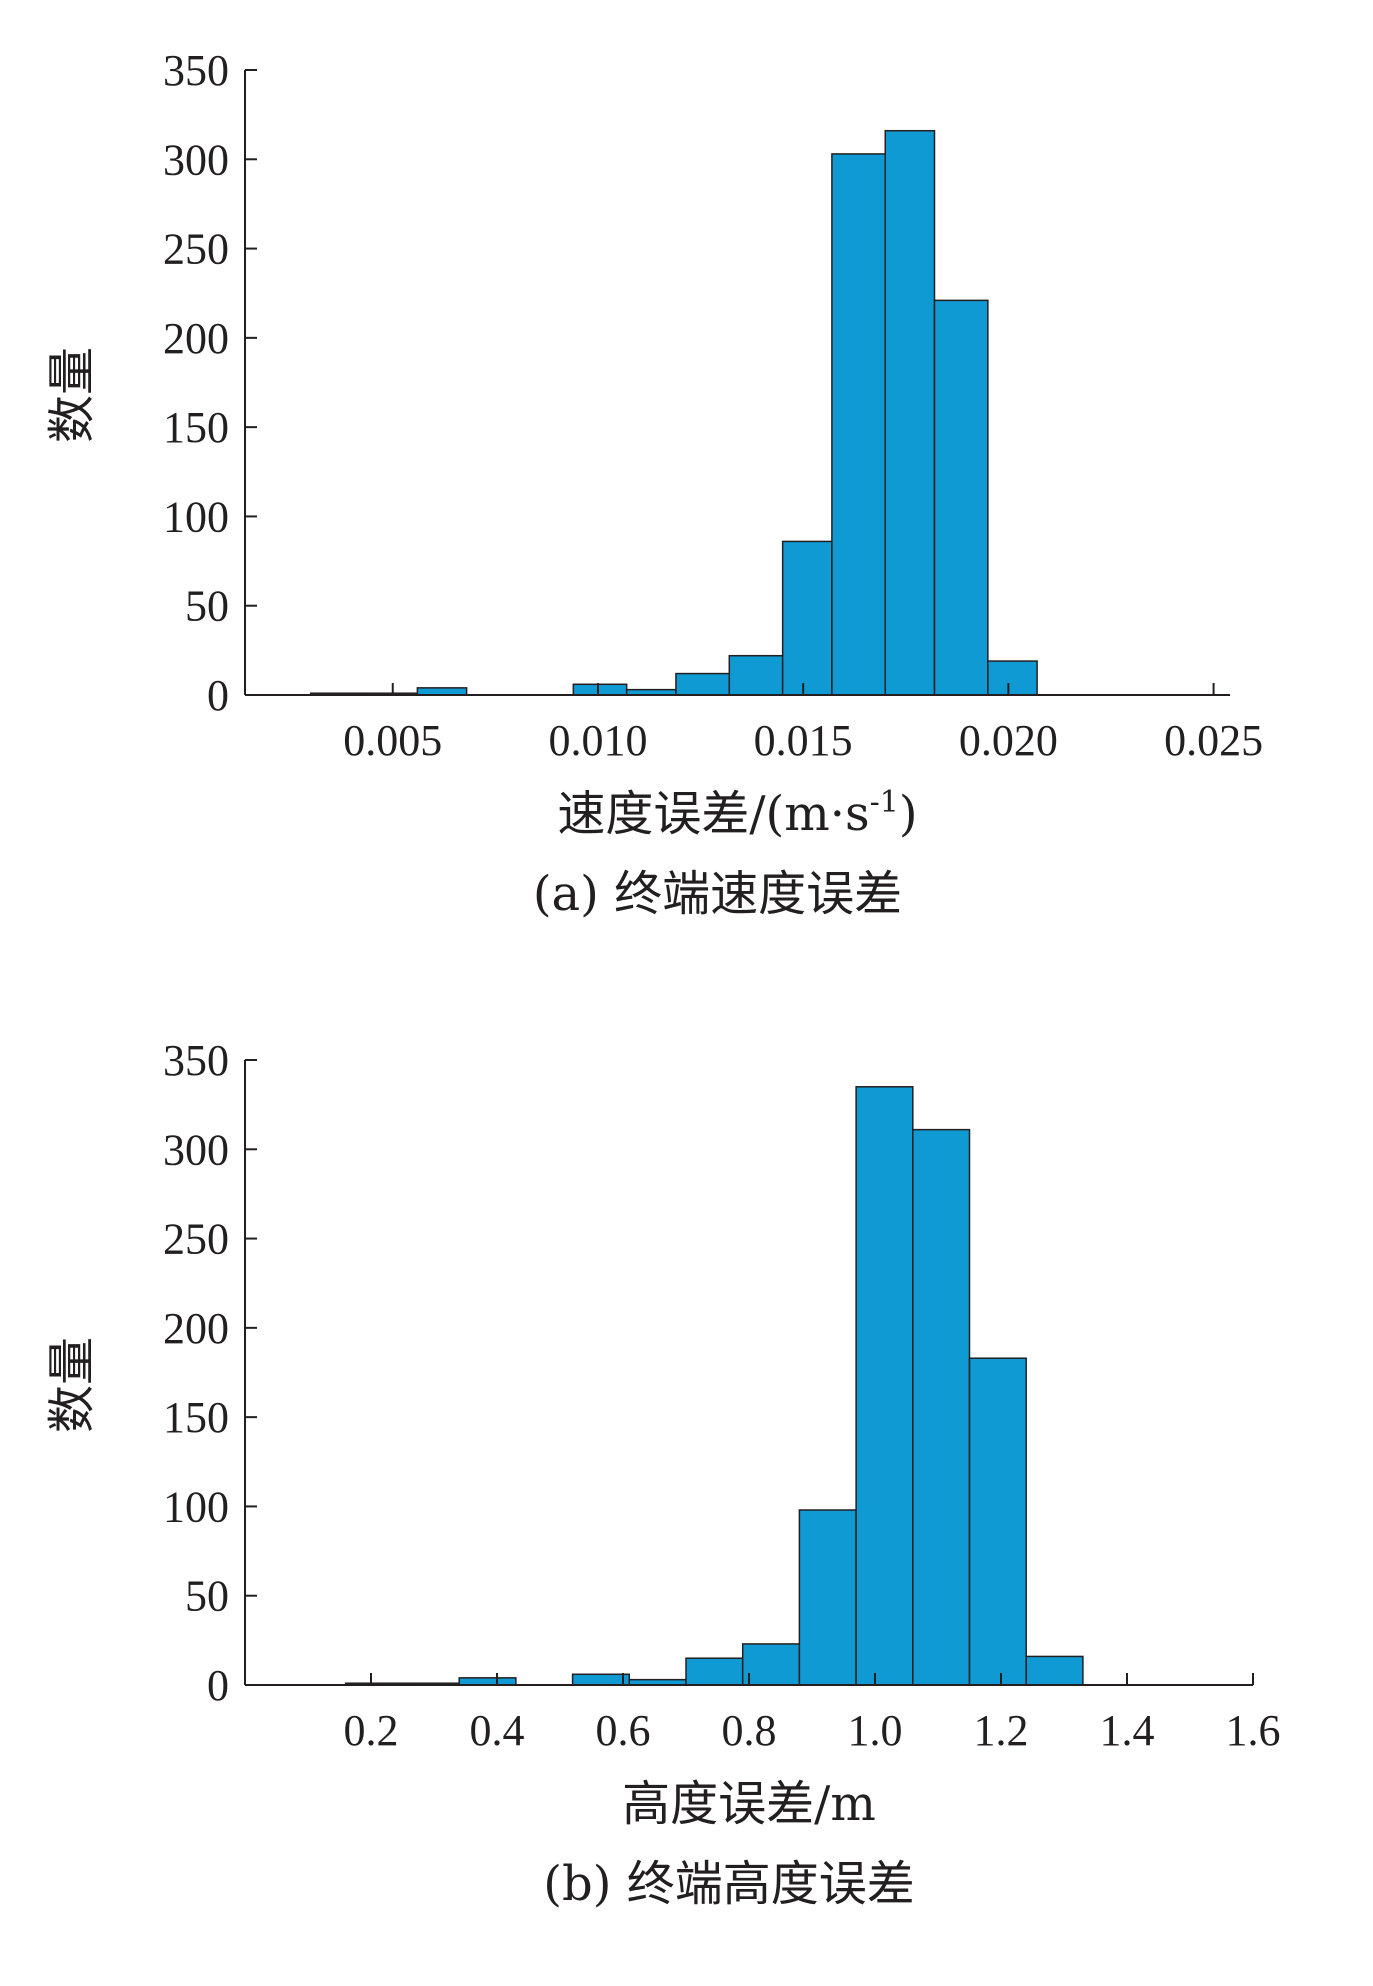 The width and height of the screenshot is (1373, 1986). I want to click on figure-caption: (b) 终端高度误差, so click(728, 1884).